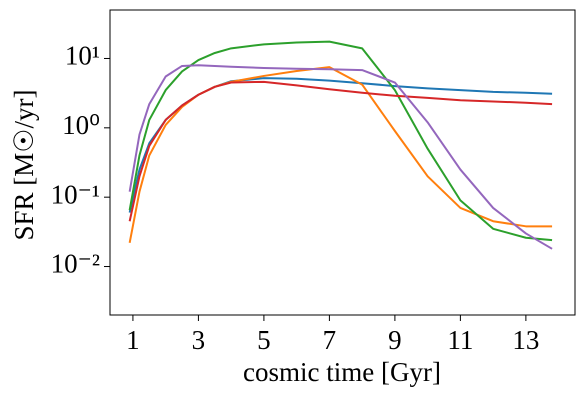 This screenshot has width=585, height=400. I want to click on y-tick-label: 10¹, so click(82, 56).